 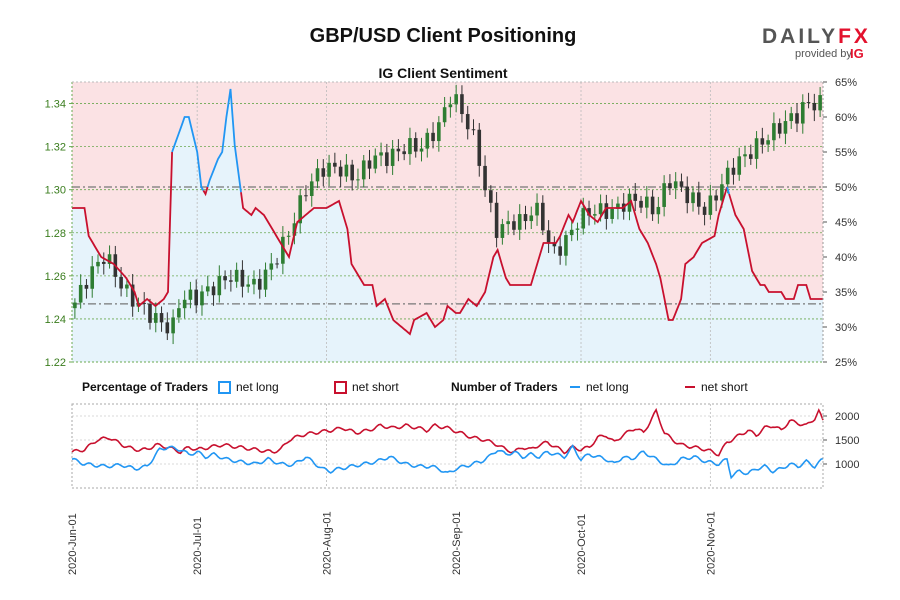 What do you see at coordinates (442, 73) in the screenshot?
I see `chart-subtitle: IG Client Sentiment` at bounding box center [442, 73].